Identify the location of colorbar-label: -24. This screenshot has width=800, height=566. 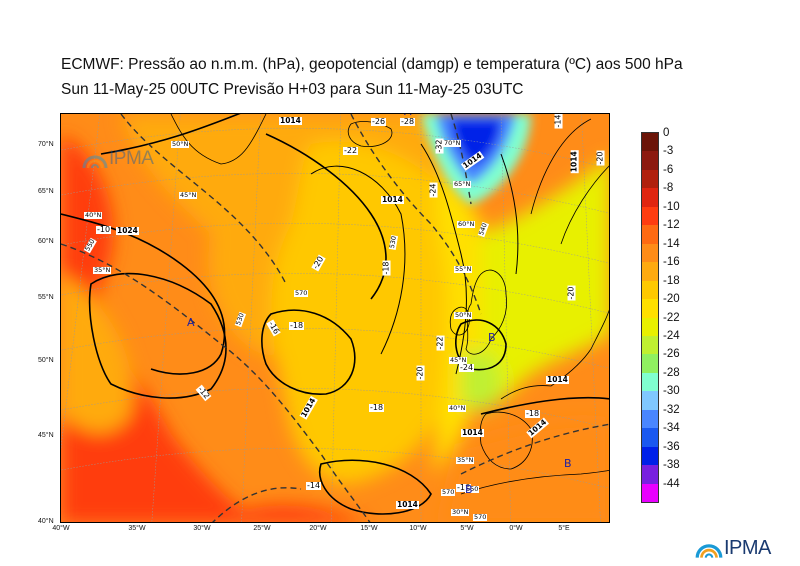
(671, 335).